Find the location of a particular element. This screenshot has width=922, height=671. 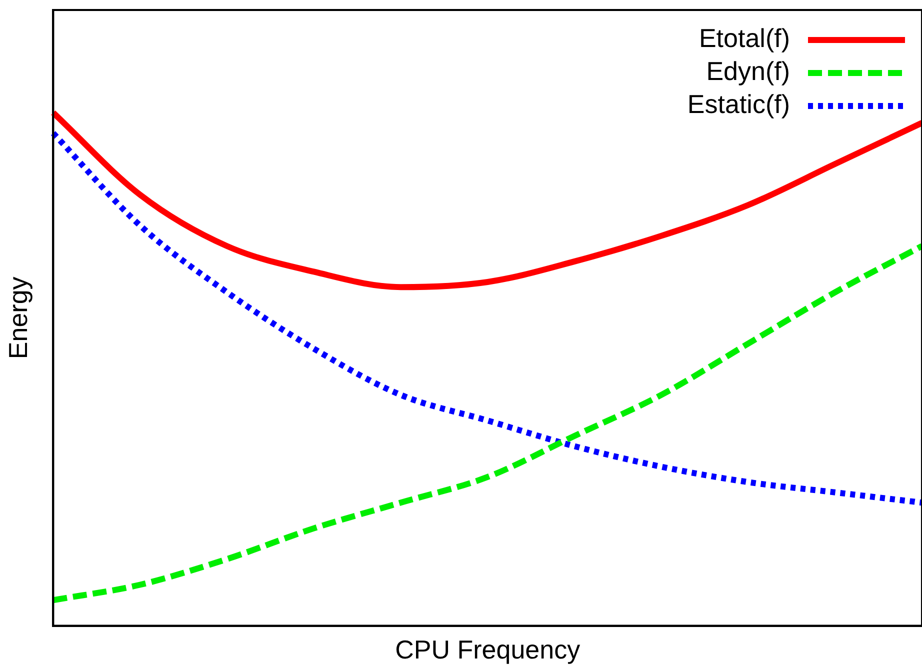

legend-label: Edyn(f) is located at coordinates (748, 71).